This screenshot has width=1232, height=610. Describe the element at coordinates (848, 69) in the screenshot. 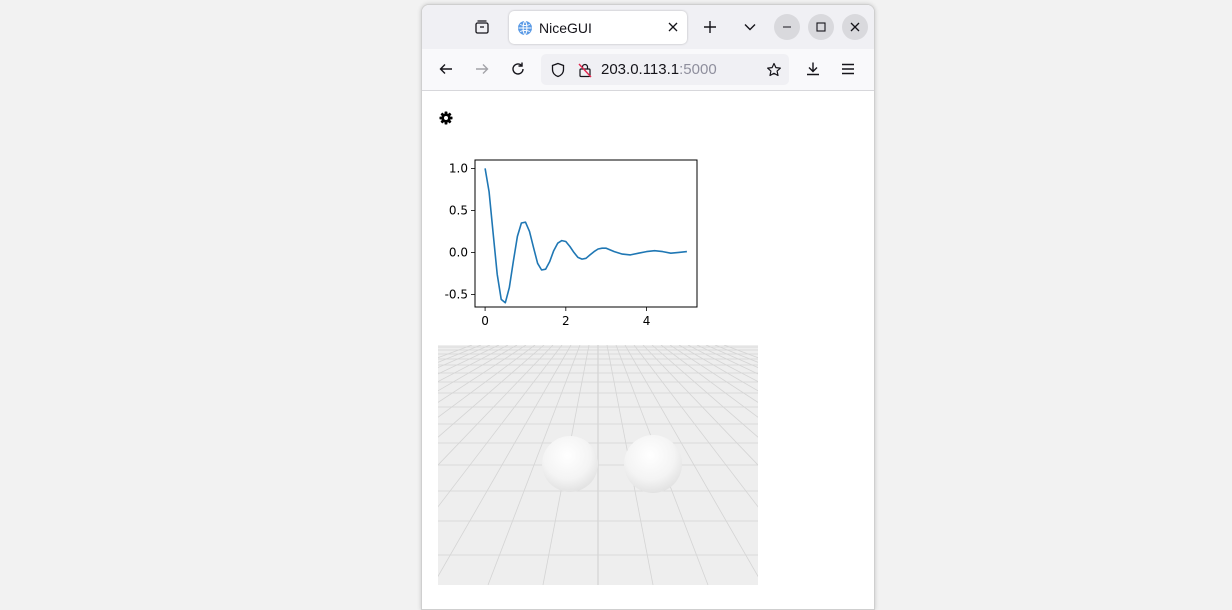

I see `hamburger-menu-icon` at that location.